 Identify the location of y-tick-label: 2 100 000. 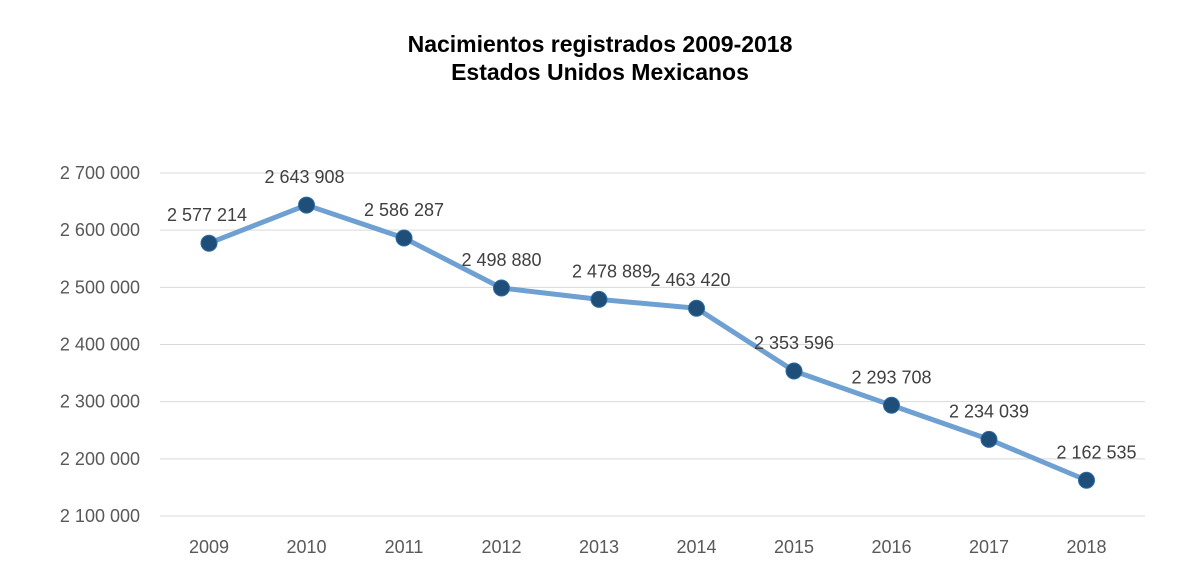
(100, 516).